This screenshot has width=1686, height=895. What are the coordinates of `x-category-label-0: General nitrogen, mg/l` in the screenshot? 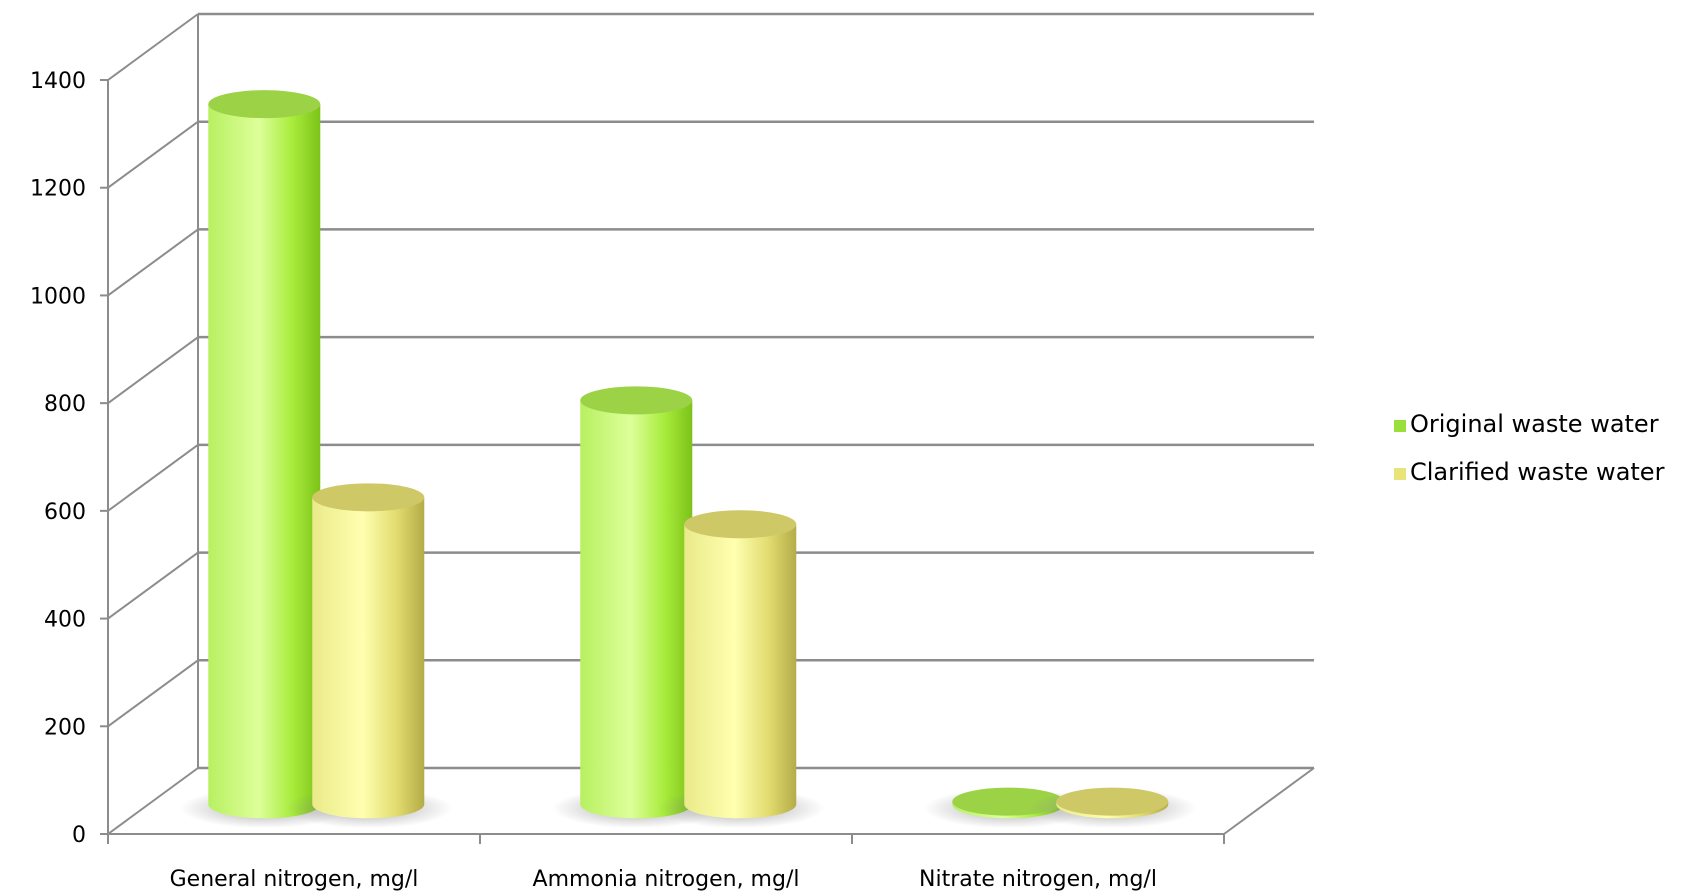 It's located at (294, 879).